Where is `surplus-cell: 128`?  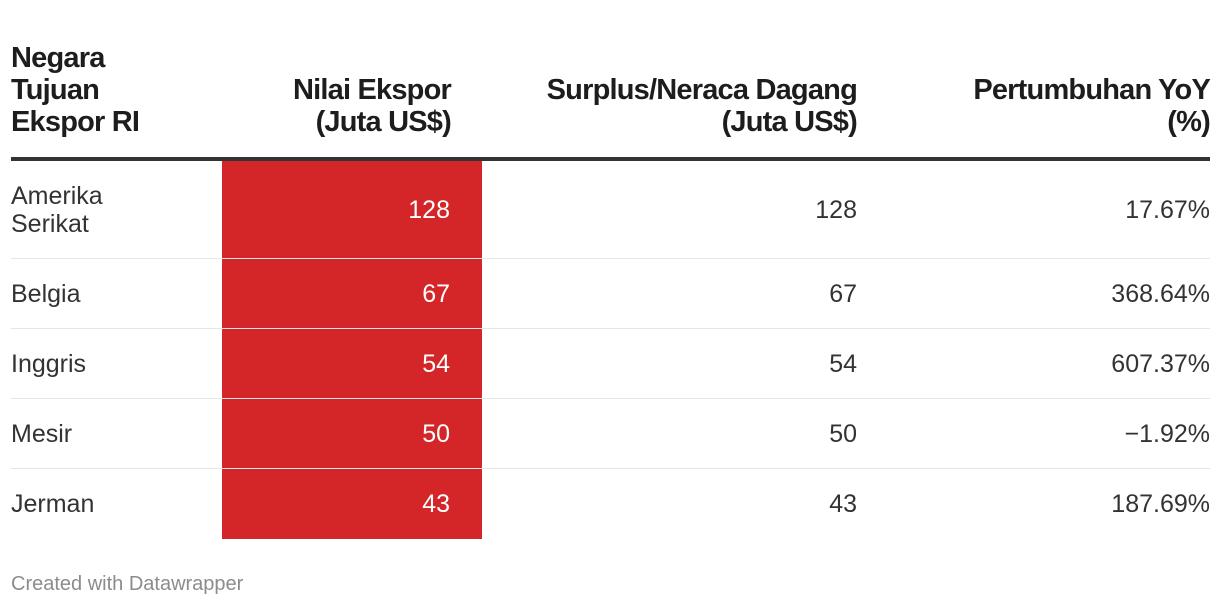 surplus-cell: 128 is located at coordinates (836, 209).